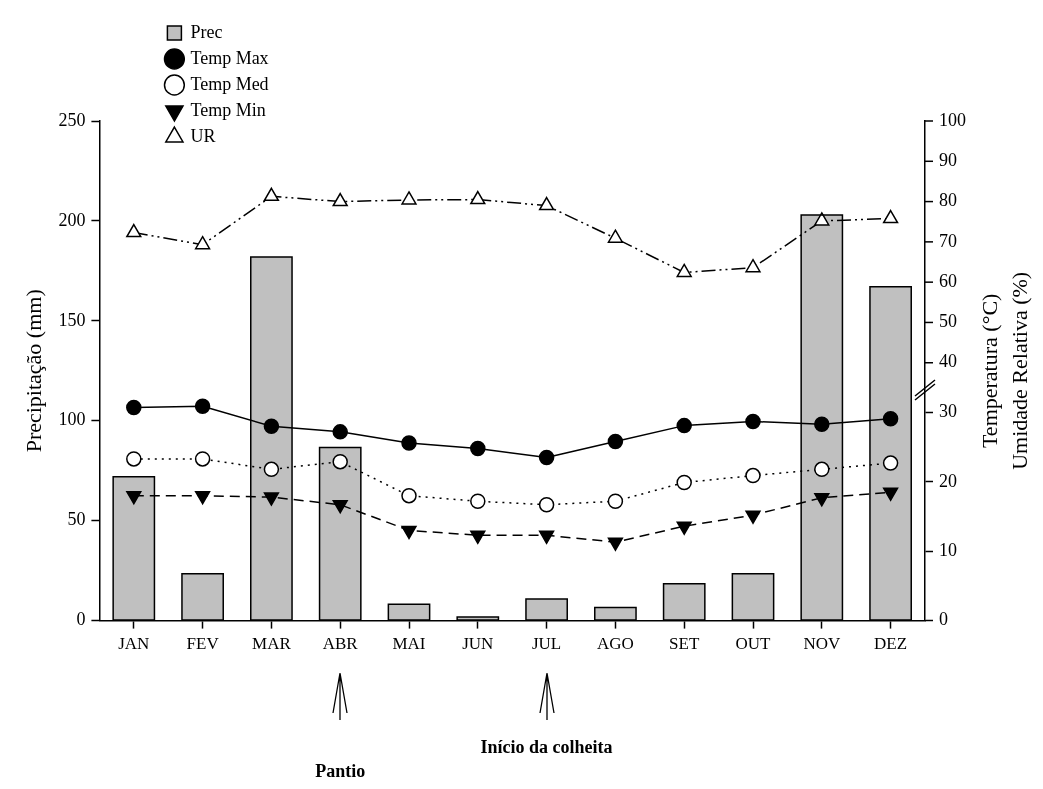 The image size is (1043, 789). What do you see at coordinates (948, 549) in the screenshot?
I see `y2-tick-label: 10` at bounding box center [948, 549].